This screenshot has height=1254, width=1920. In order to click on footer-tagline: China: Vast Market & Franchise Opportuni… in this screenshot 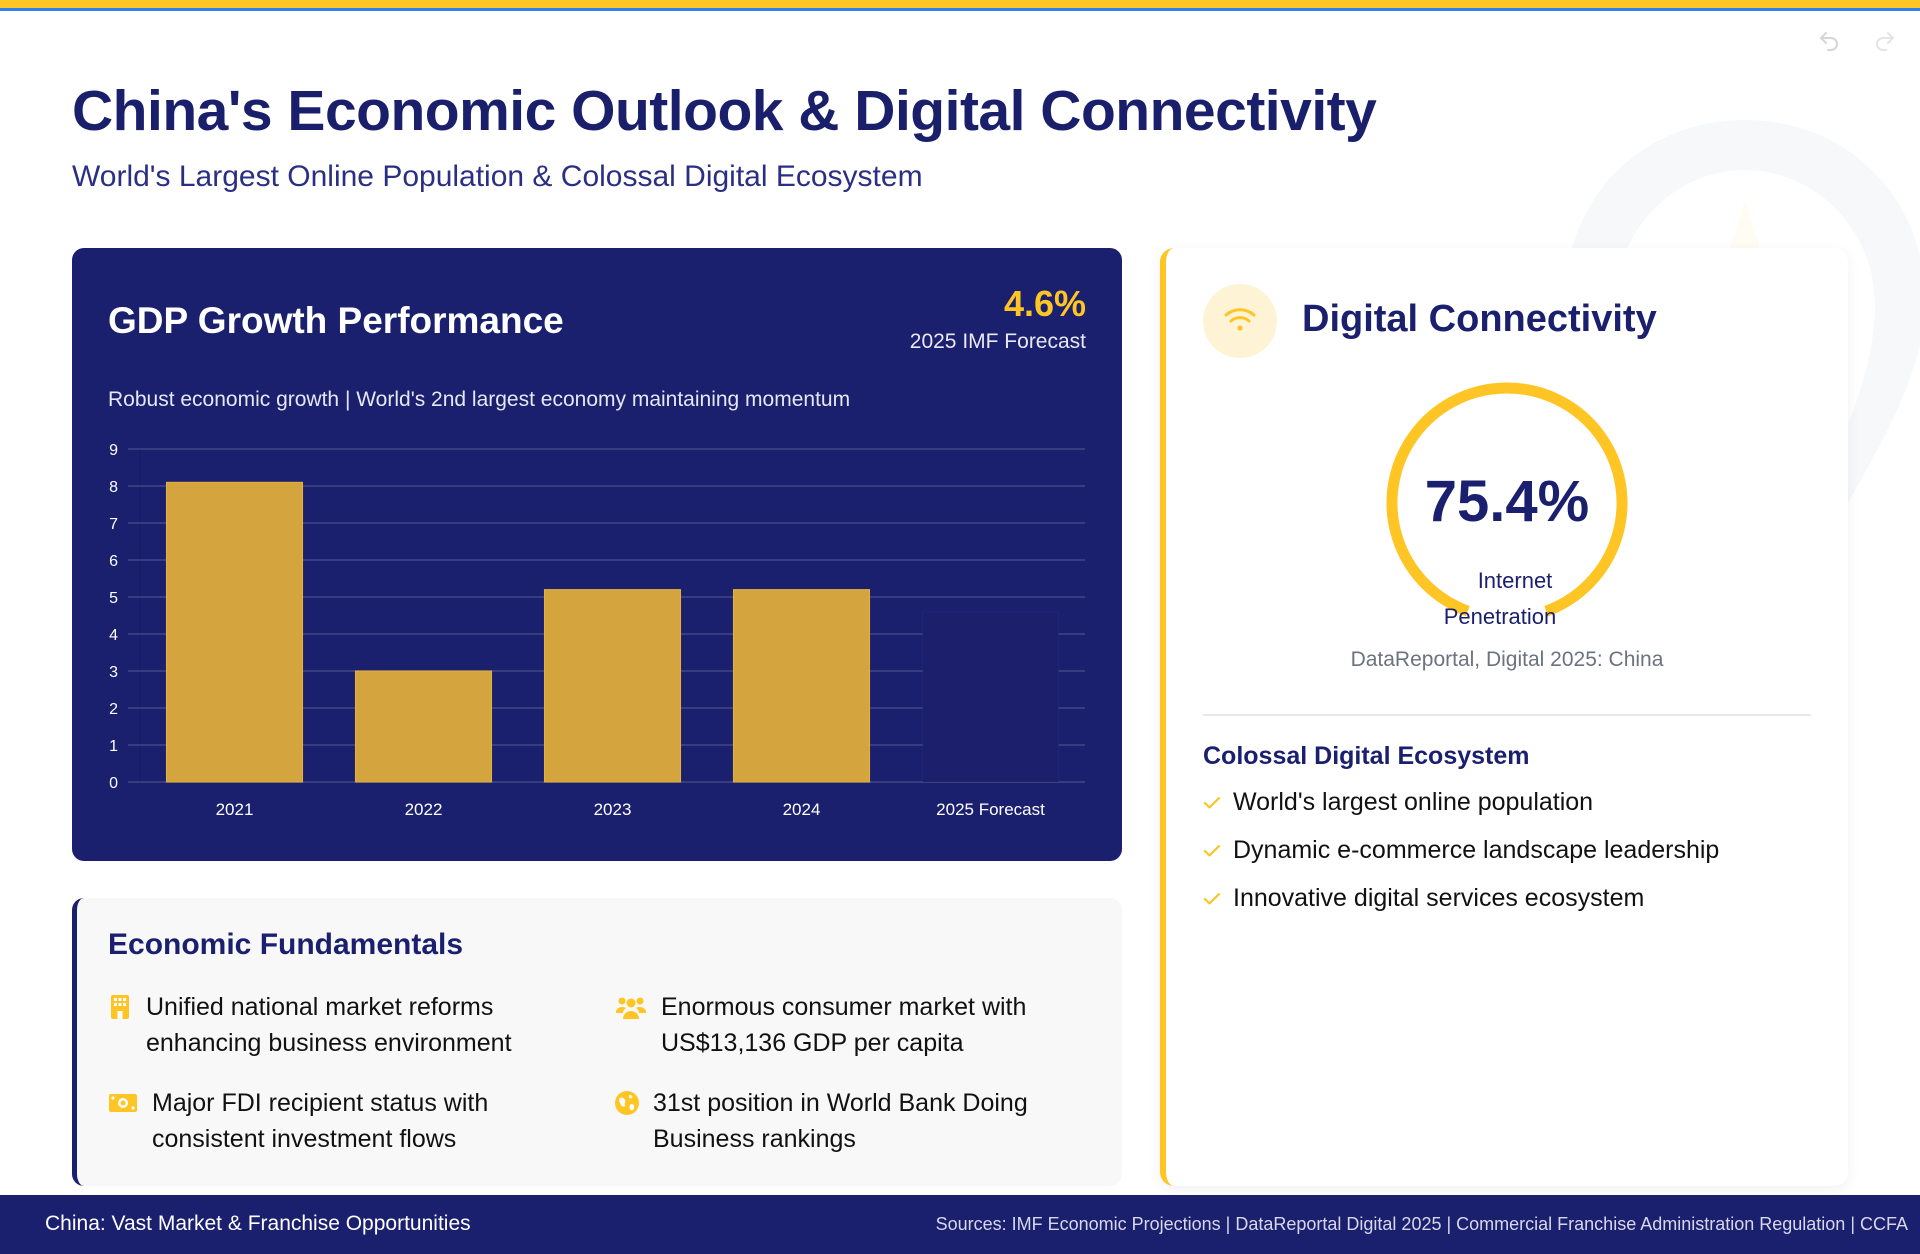, I will do `click(258, 1223)`.